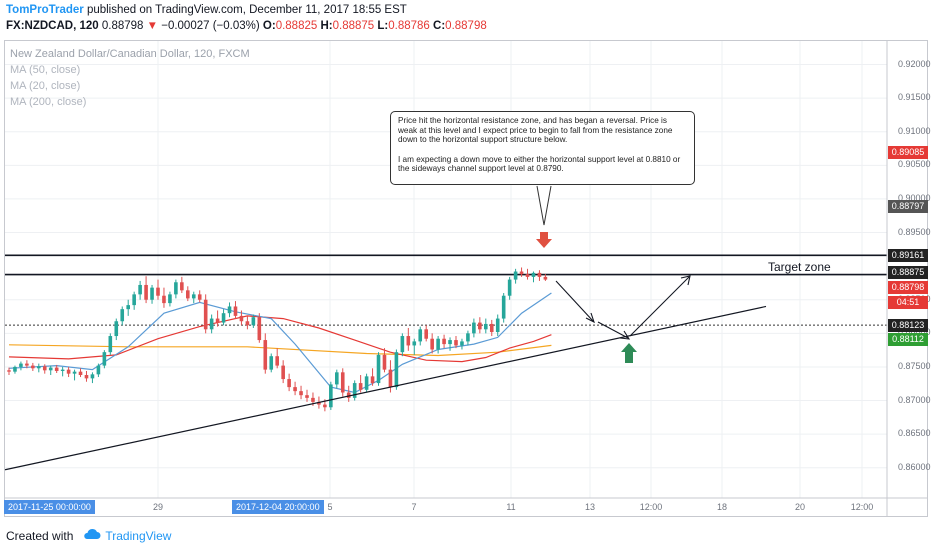  Describe the element at coordinates (908, 272) in the screenshot. I see `price-tag-0-88875: 0.88875` at that location.